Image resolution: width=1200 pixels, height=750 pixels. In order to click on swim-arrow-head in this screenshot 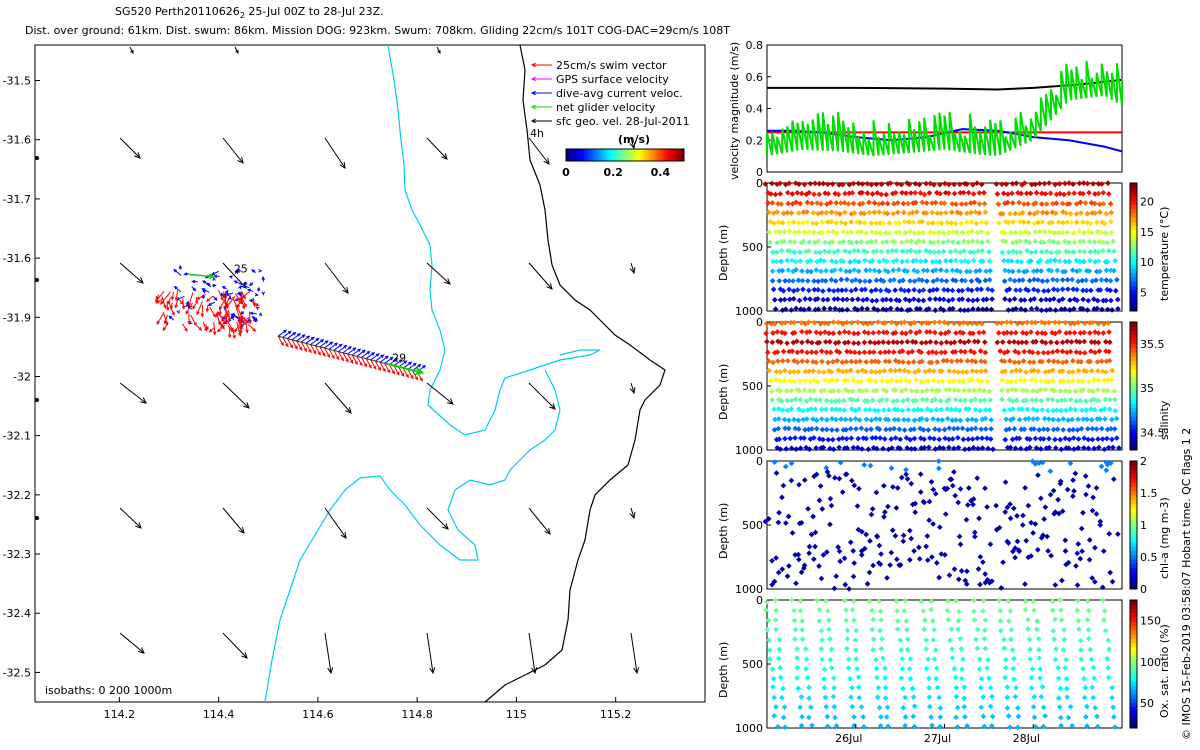, I will do `click(291, 346)`.